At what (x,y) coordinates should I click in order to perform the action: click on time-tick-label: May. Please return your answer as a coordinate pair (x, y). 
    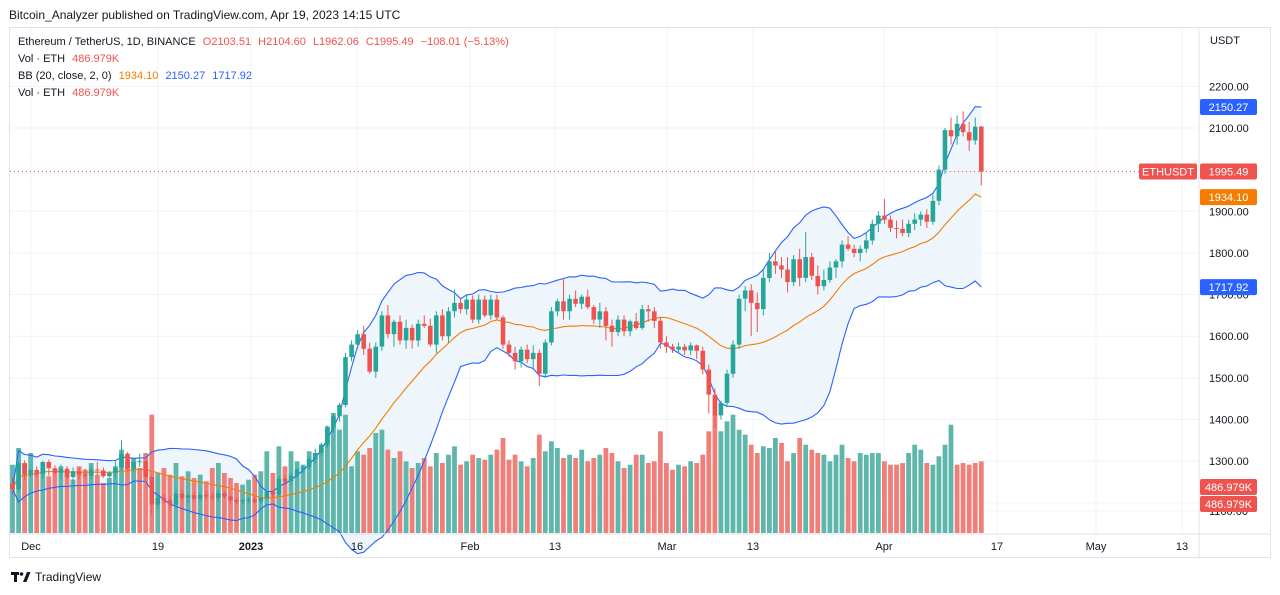
    Looking at the image, I should click on (1096, 547).